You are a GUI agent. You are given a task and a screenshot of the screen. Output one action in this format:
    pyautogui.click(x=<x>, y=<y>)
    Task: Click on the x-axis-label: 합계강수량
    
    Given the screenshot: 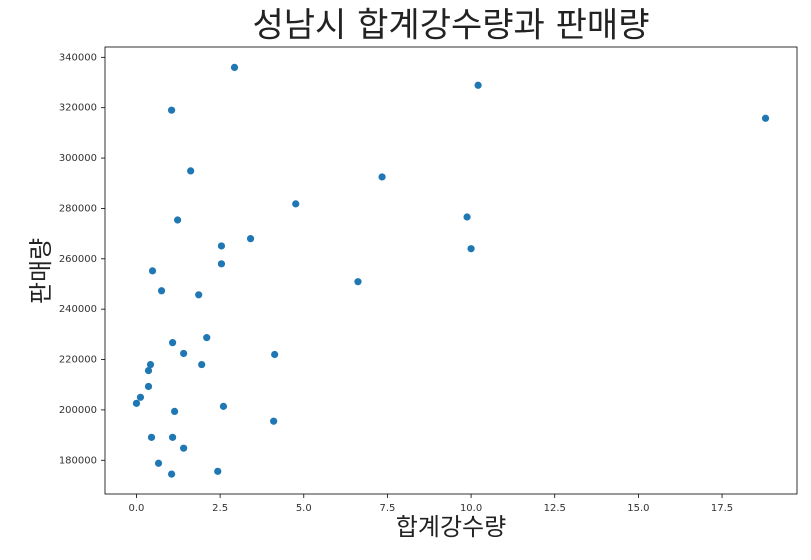 What is the action you would take?
    pyautogui.click(x=451, y=527)
    